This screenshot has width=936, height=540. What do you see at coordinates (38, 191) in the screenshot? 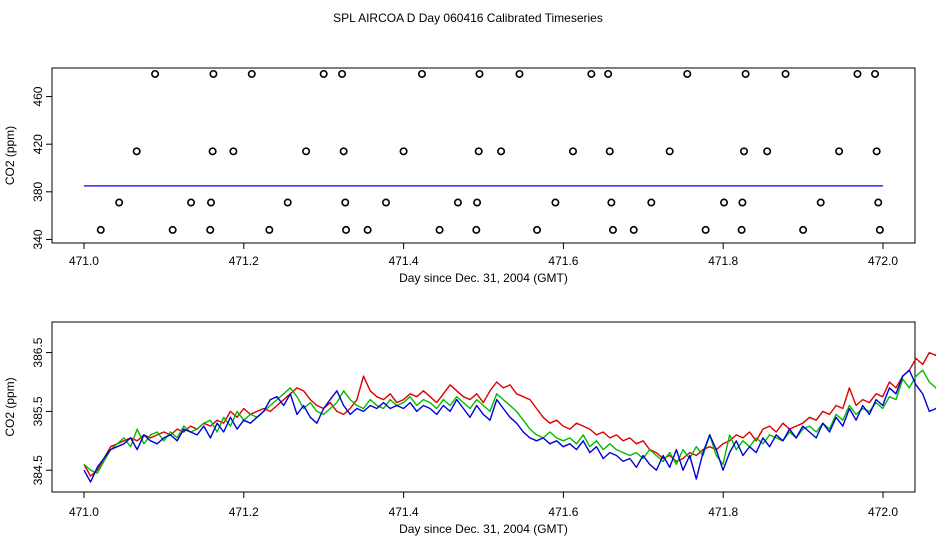
I see `y-tick-label: 380` at bounding box center [38, 191].